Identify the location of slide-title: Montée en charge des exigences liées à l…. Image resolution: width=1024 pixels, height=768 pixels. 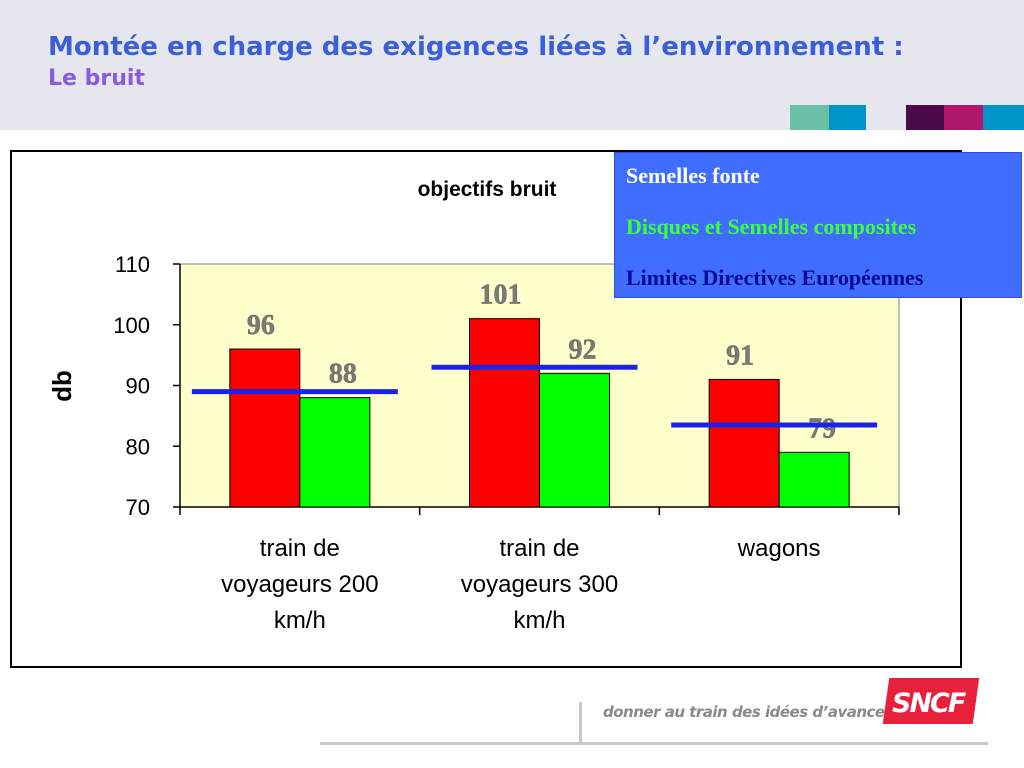
(476, 47).